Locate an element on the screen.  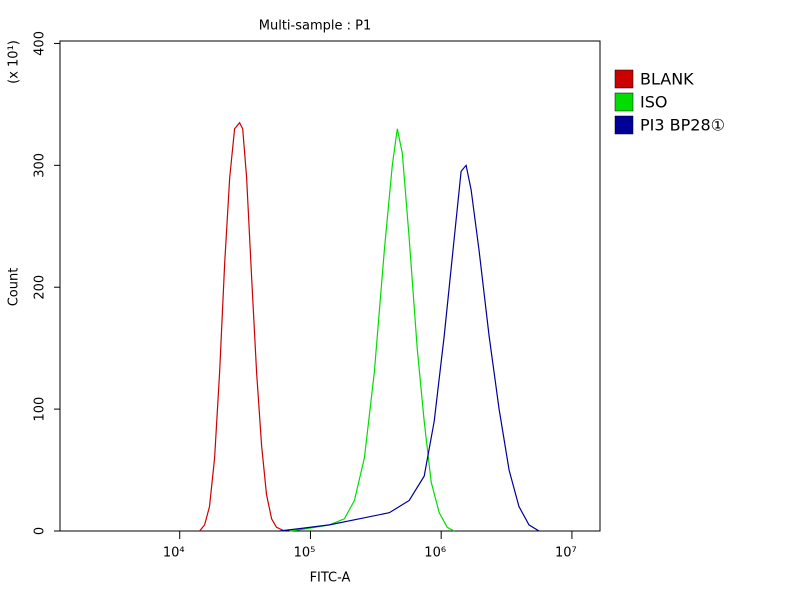
y-tick-label: 400 is located at coordinates (40, 43).